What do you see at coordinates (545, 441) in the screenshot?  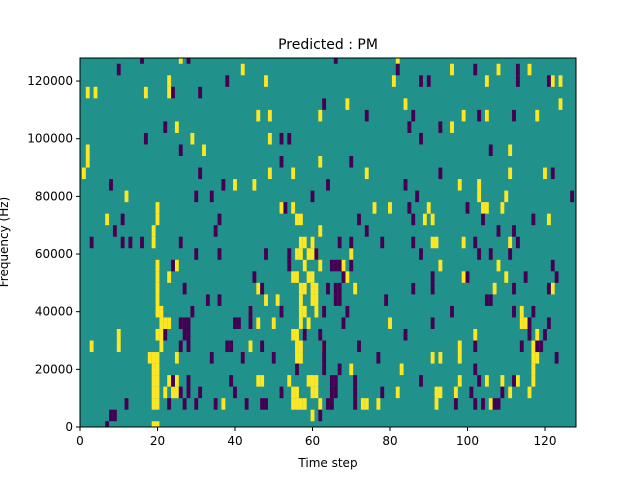 I see `x-tick-label: 120` at bounding box center [545, 441].